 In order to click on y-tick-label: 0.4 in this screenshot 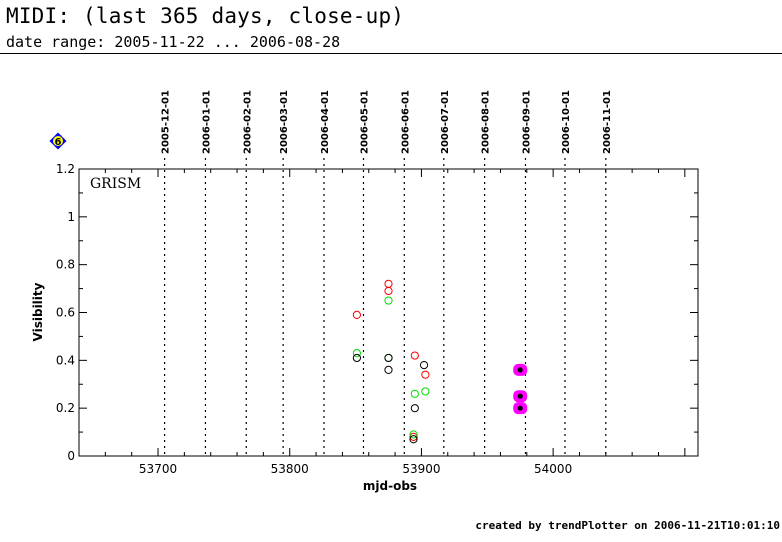, I will do `click(65, 360)`.